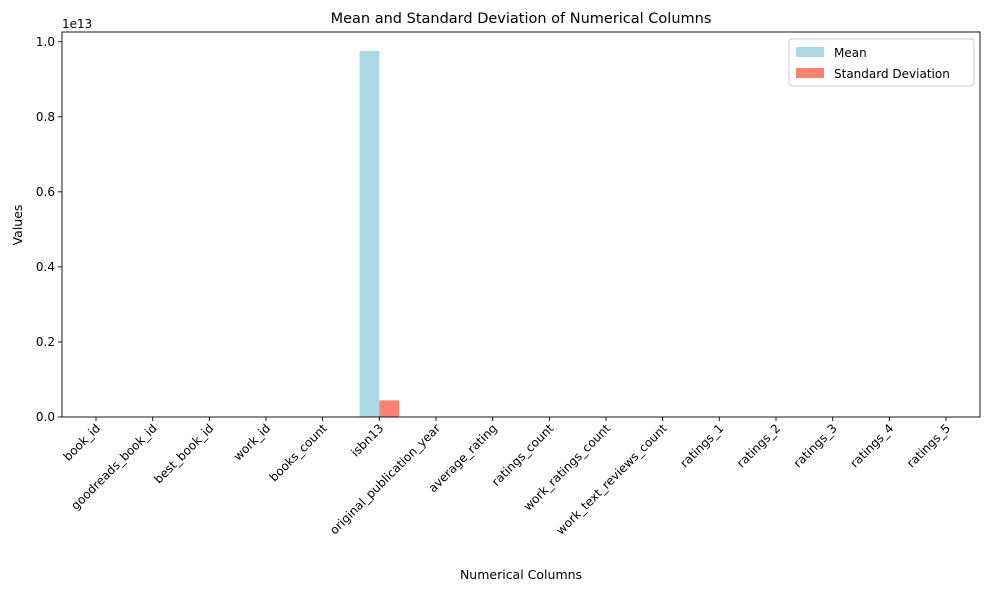  I want to click on legend-box, so click(881, 62).